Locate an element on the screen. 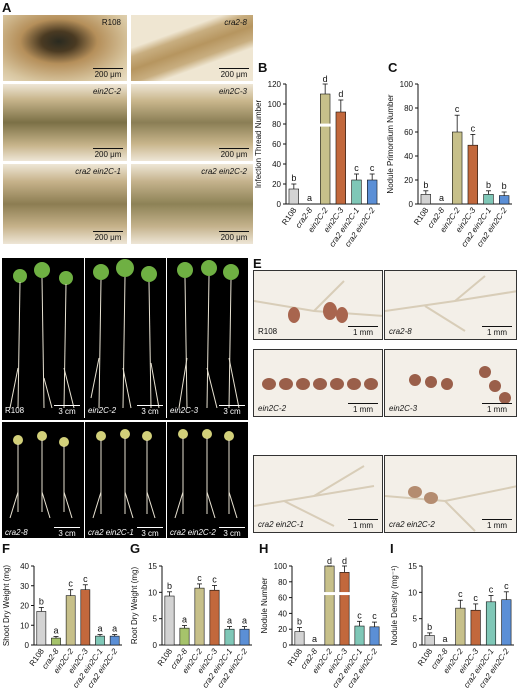 The image size is (520, 699). nodule-photo-ein2c-2: ein2C-2 1 mm is located at coordinates (318, 383).